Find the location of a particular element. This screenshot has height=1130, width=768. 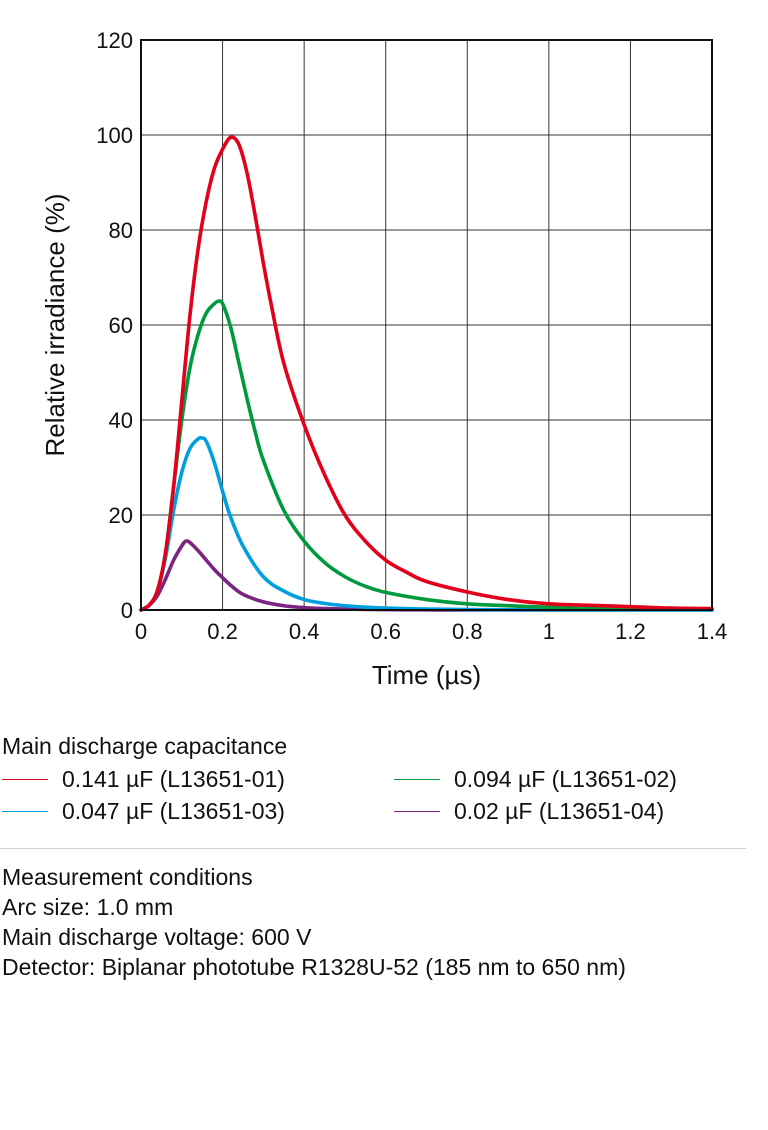

y-tick-label: 20 is located at coordinates (121, 515).